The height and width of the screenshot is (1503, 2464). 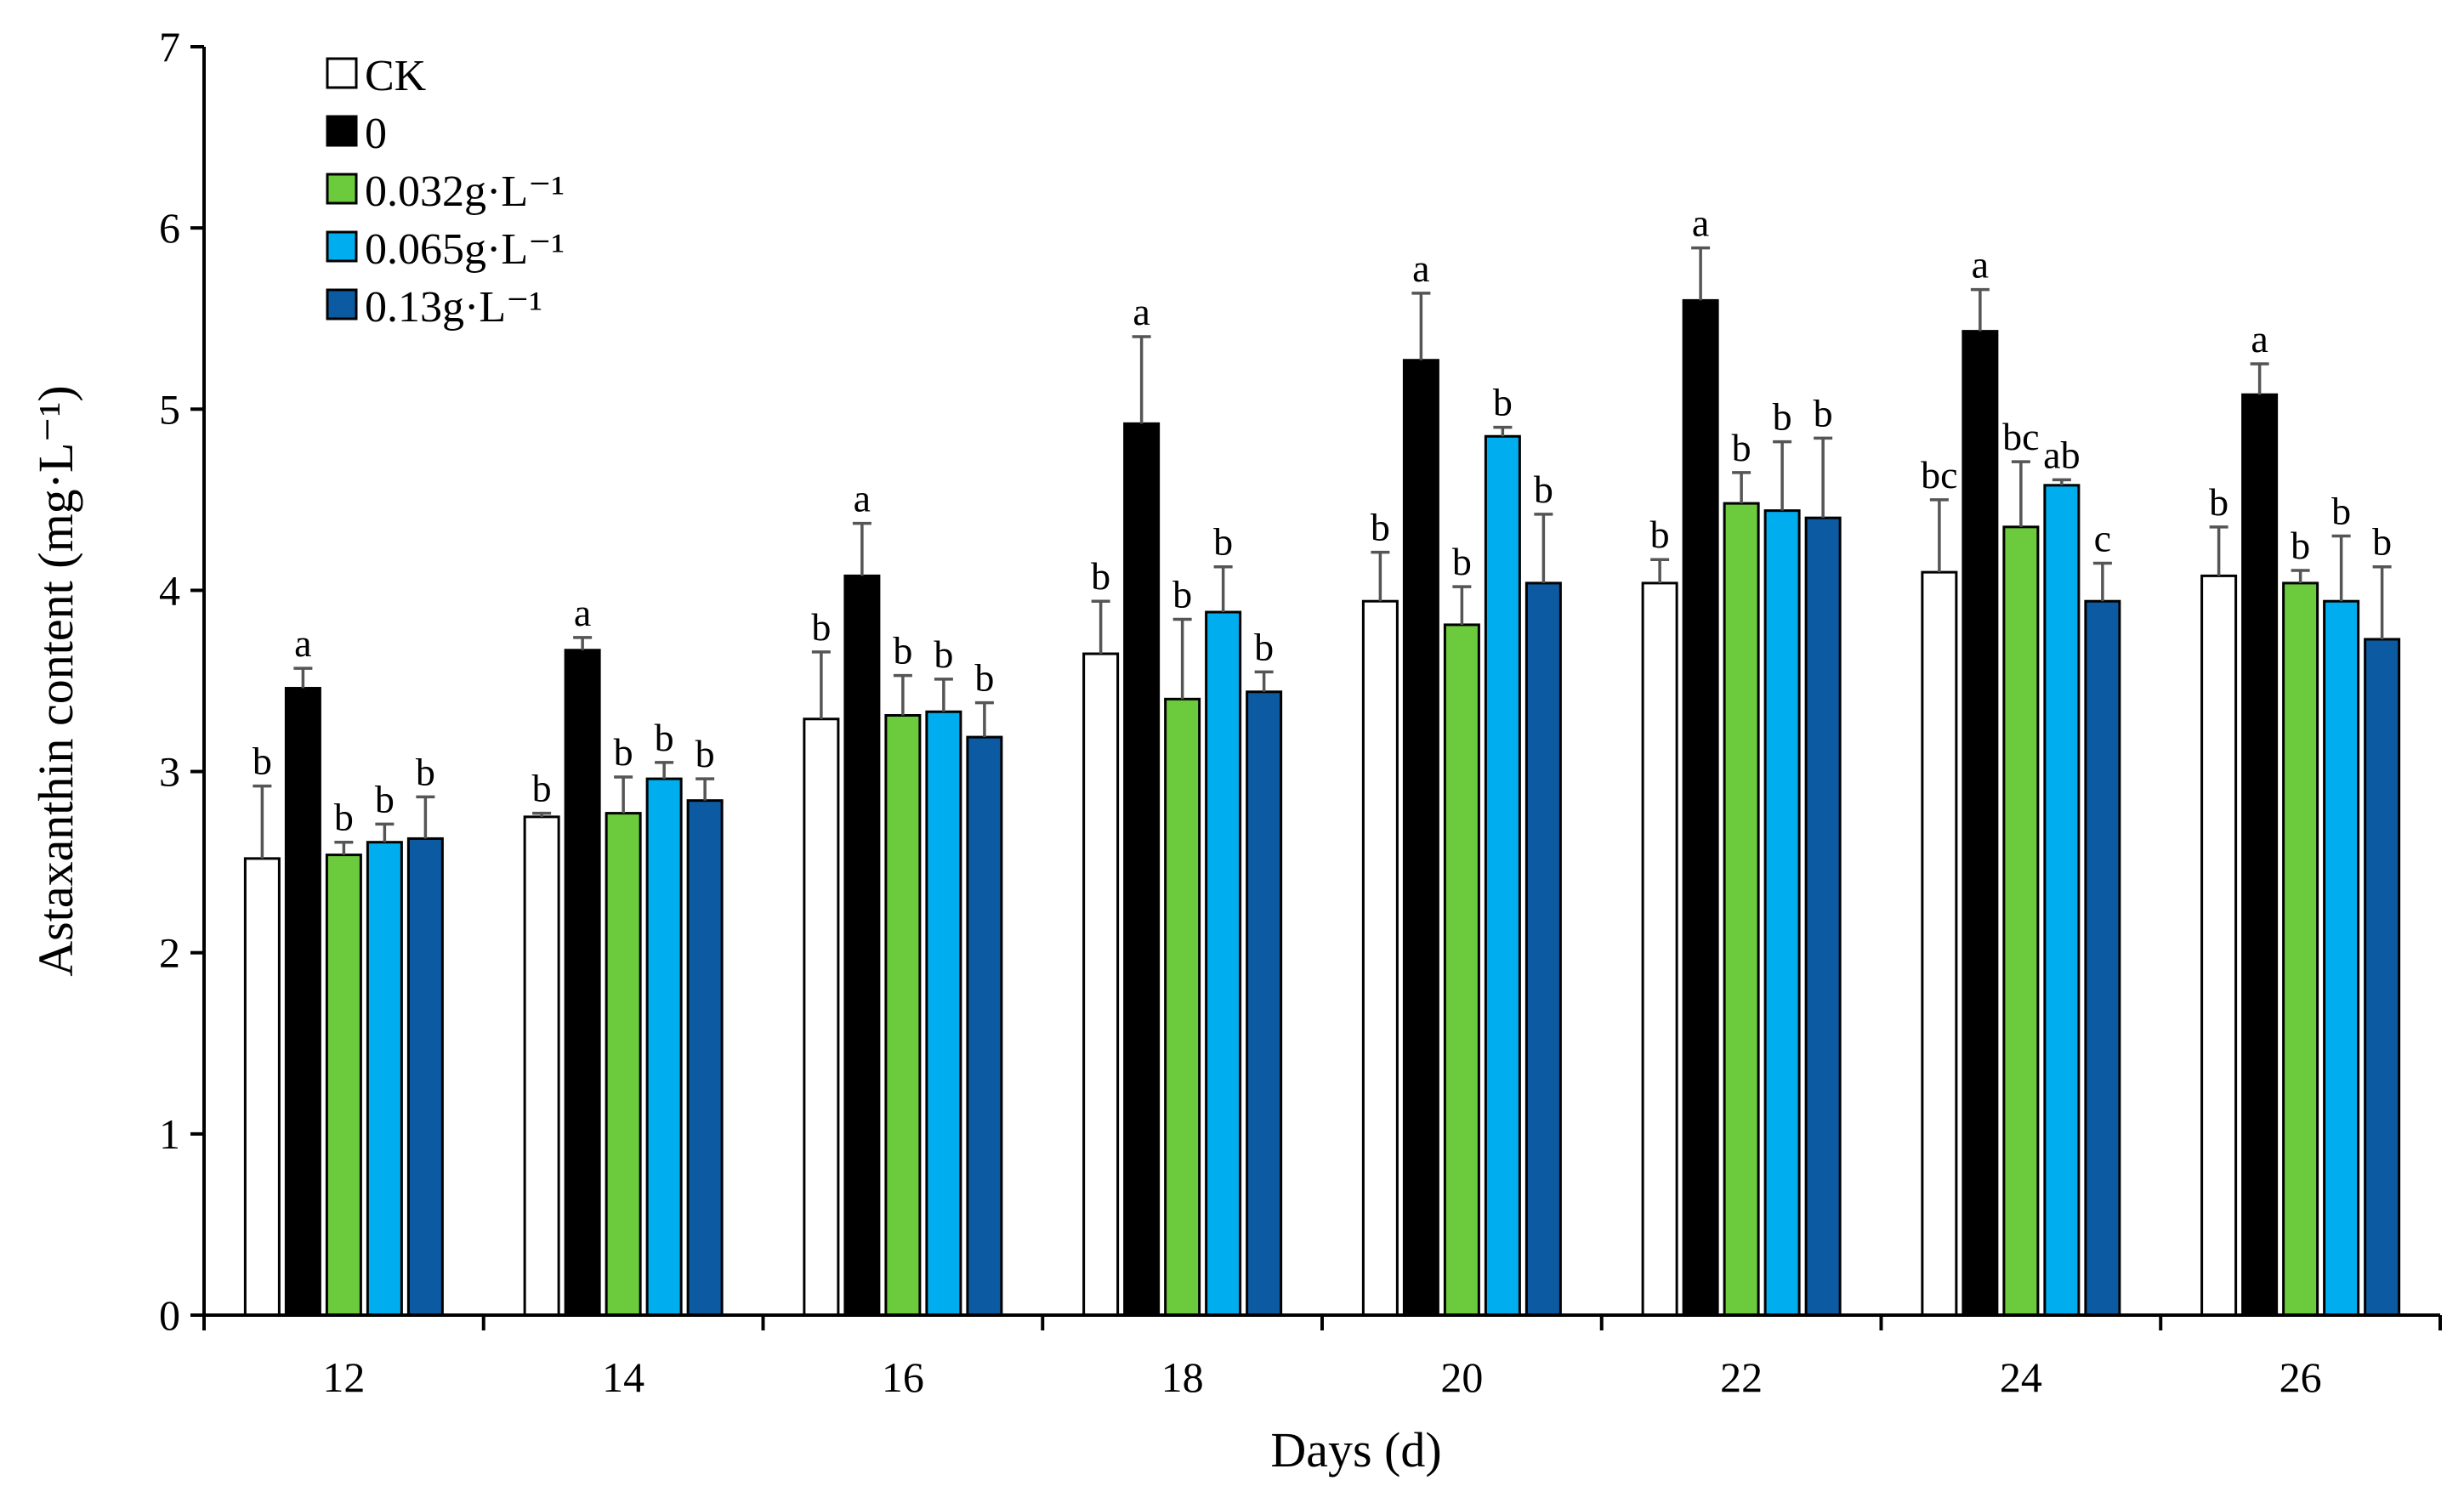 What do you see at coordinates (169, 590) in the screenshot?
I see `y-tick-label: 4` at bounding box center [169, 590].